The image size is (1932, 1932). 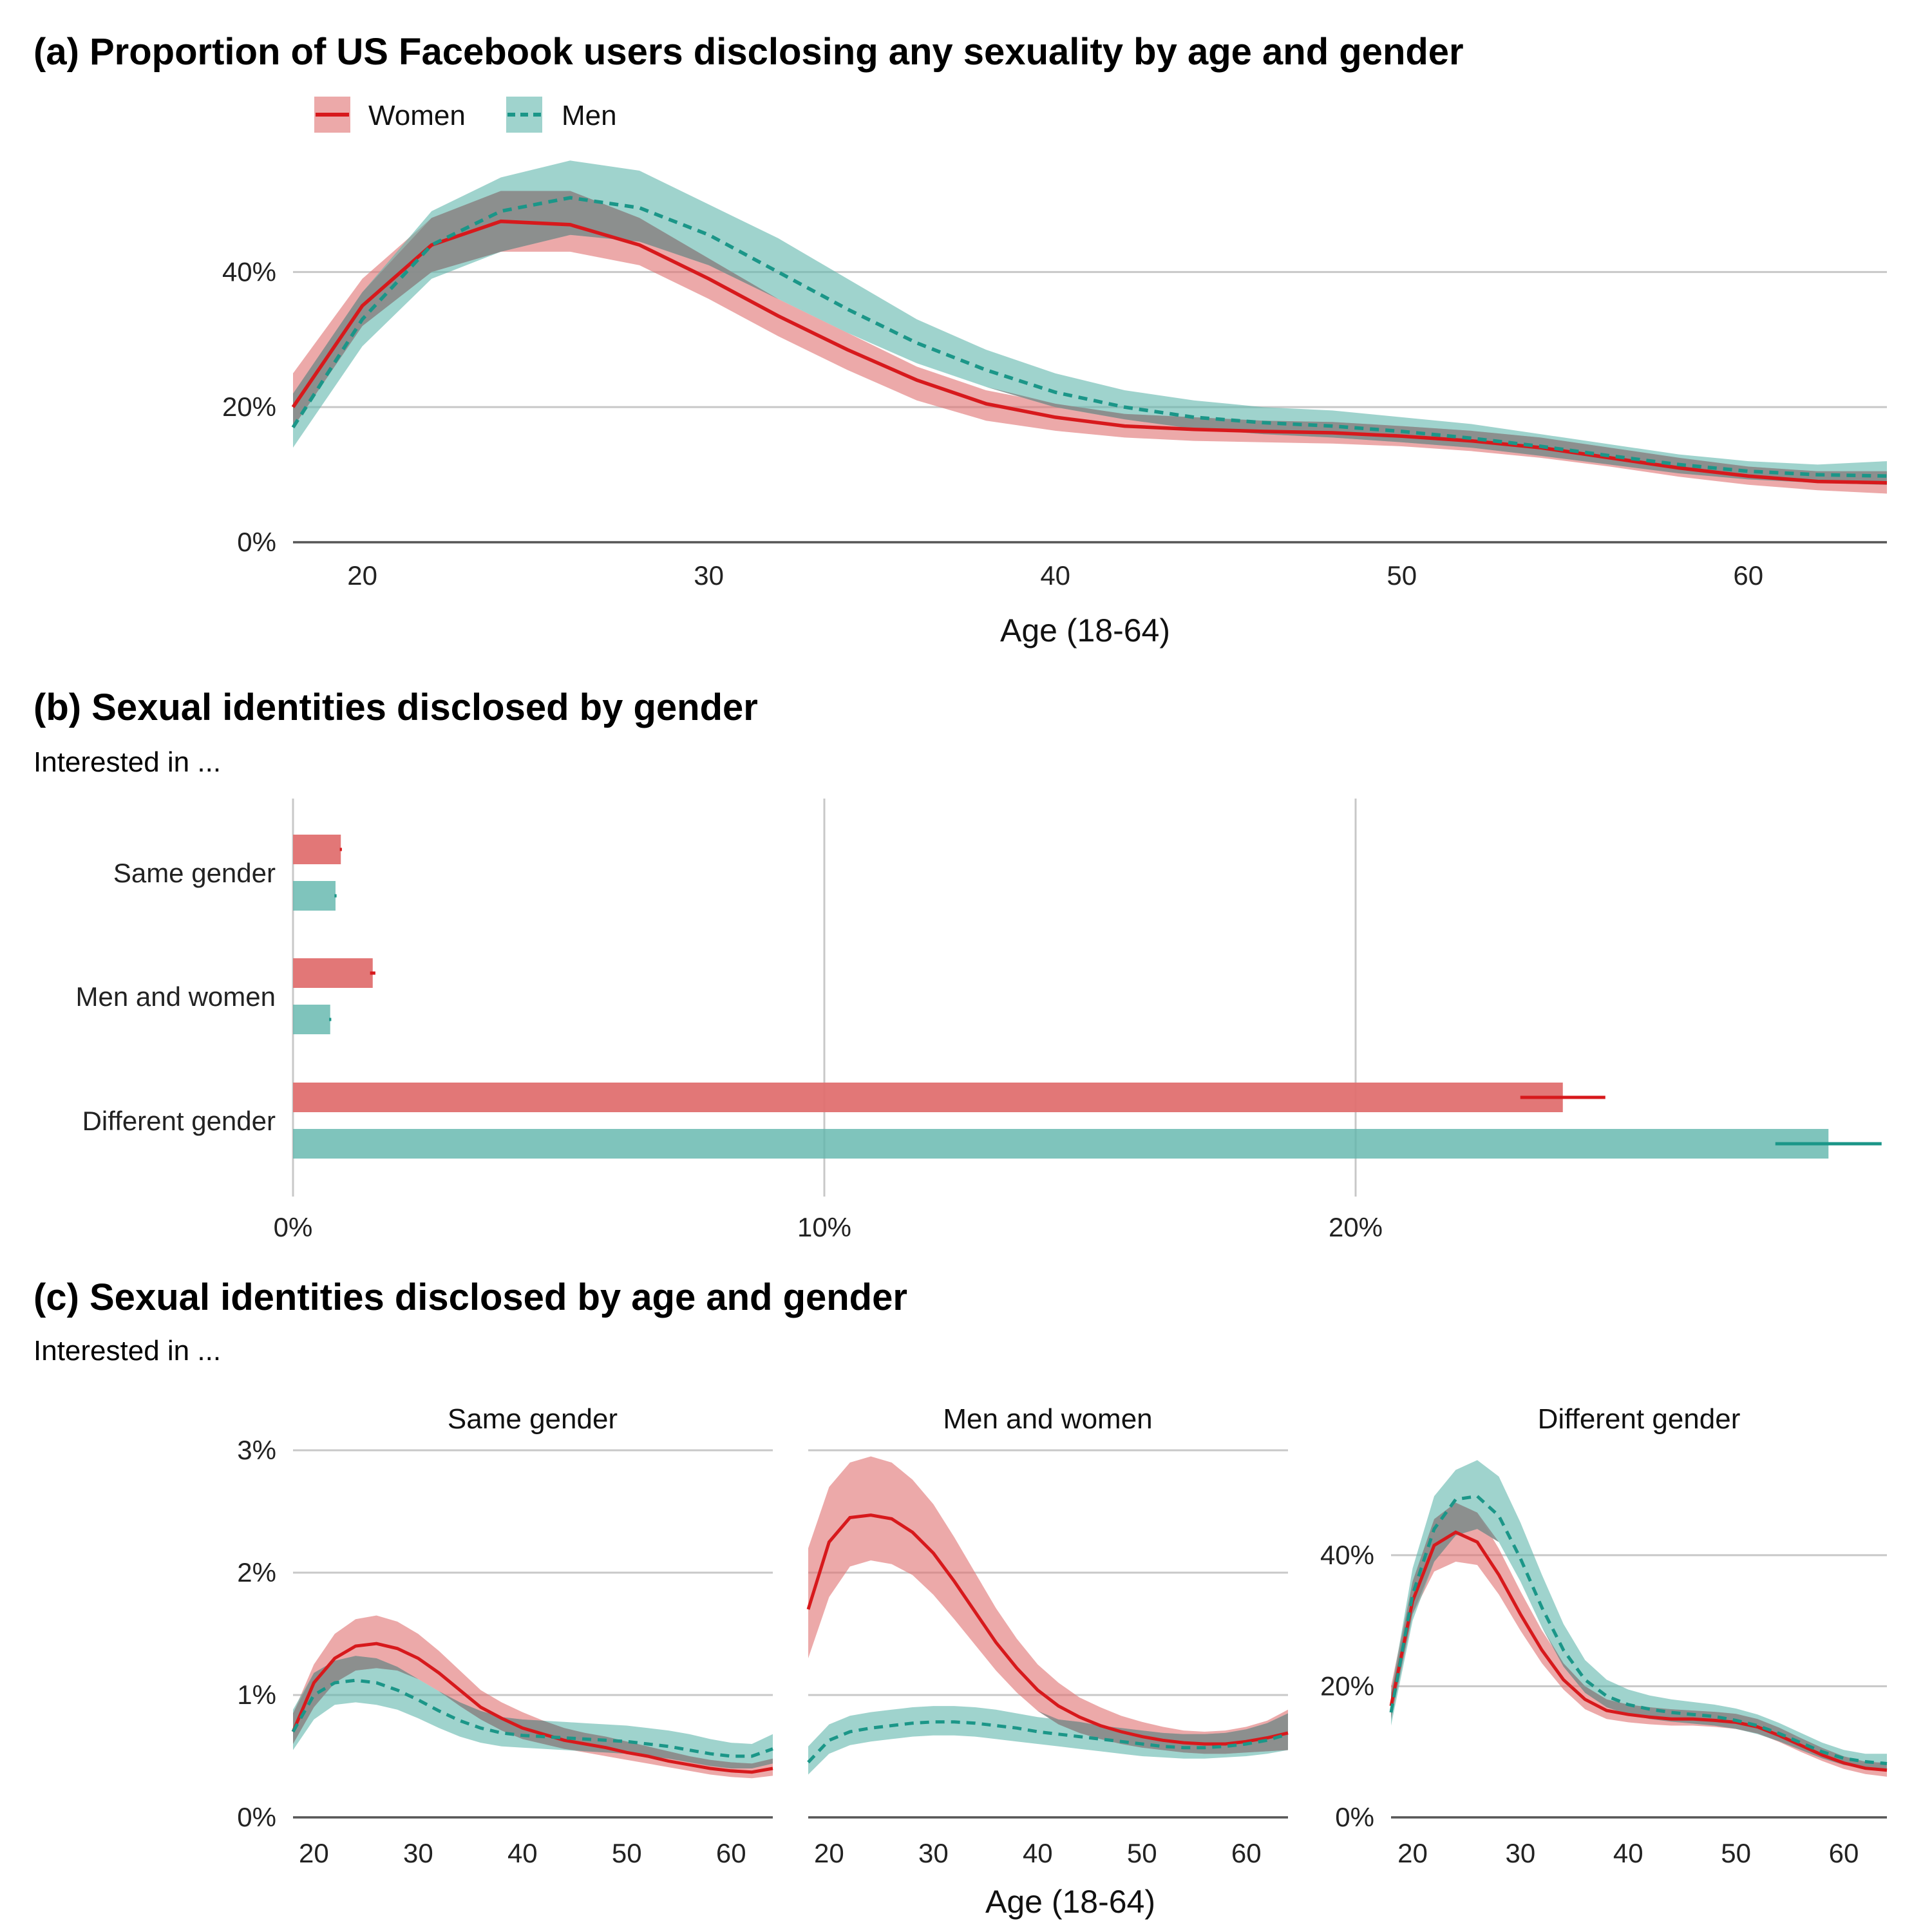 I want to click on panel-a-xtick-label: 50, so click(x=1402, y=575).